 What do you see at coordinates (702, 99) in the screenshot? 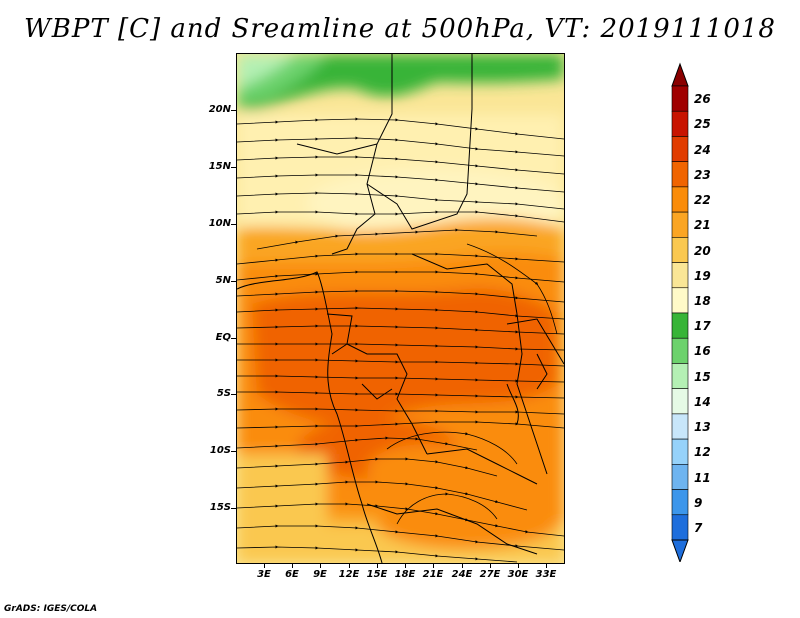
I see `colorbar-label: 26` at bounding box center [702, 99].